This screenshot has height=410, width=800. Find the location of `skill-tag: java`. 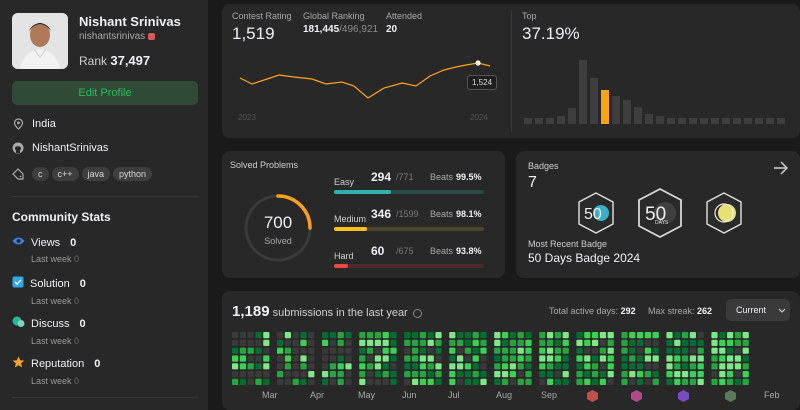

skill-tag: java is located at coordinates (96, 174).